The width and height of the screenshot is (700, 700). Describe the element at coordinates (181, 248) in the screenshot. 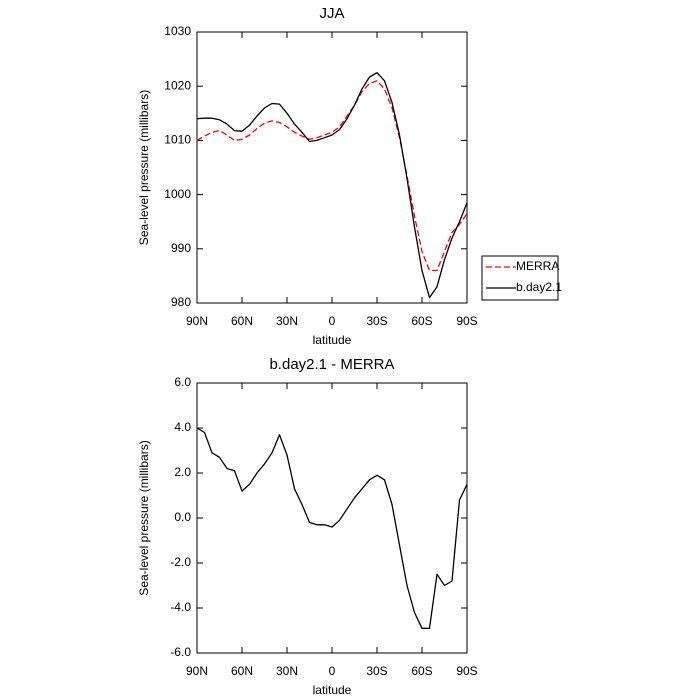

I see `y-tick-label: 990` at that location.